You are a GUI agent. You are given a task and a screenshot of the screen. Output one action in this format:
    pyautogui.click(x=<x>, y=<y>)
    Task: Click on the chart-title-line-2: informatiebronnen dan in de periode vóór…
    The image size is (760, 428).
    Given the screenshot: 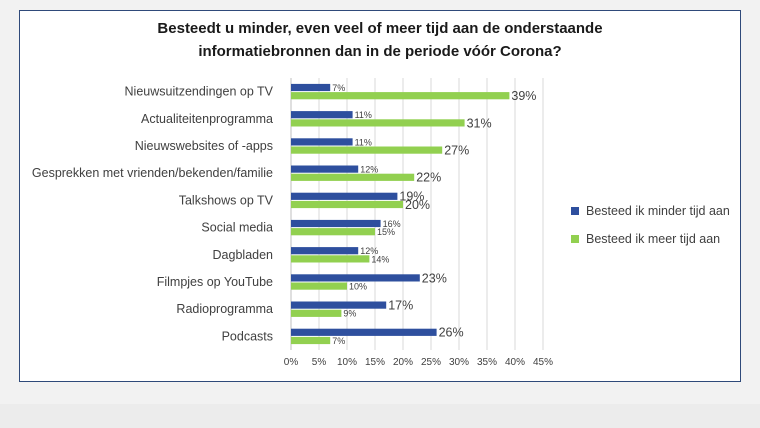 What is the action you would take?
    pyautogui.click(x=379, y=51)
    